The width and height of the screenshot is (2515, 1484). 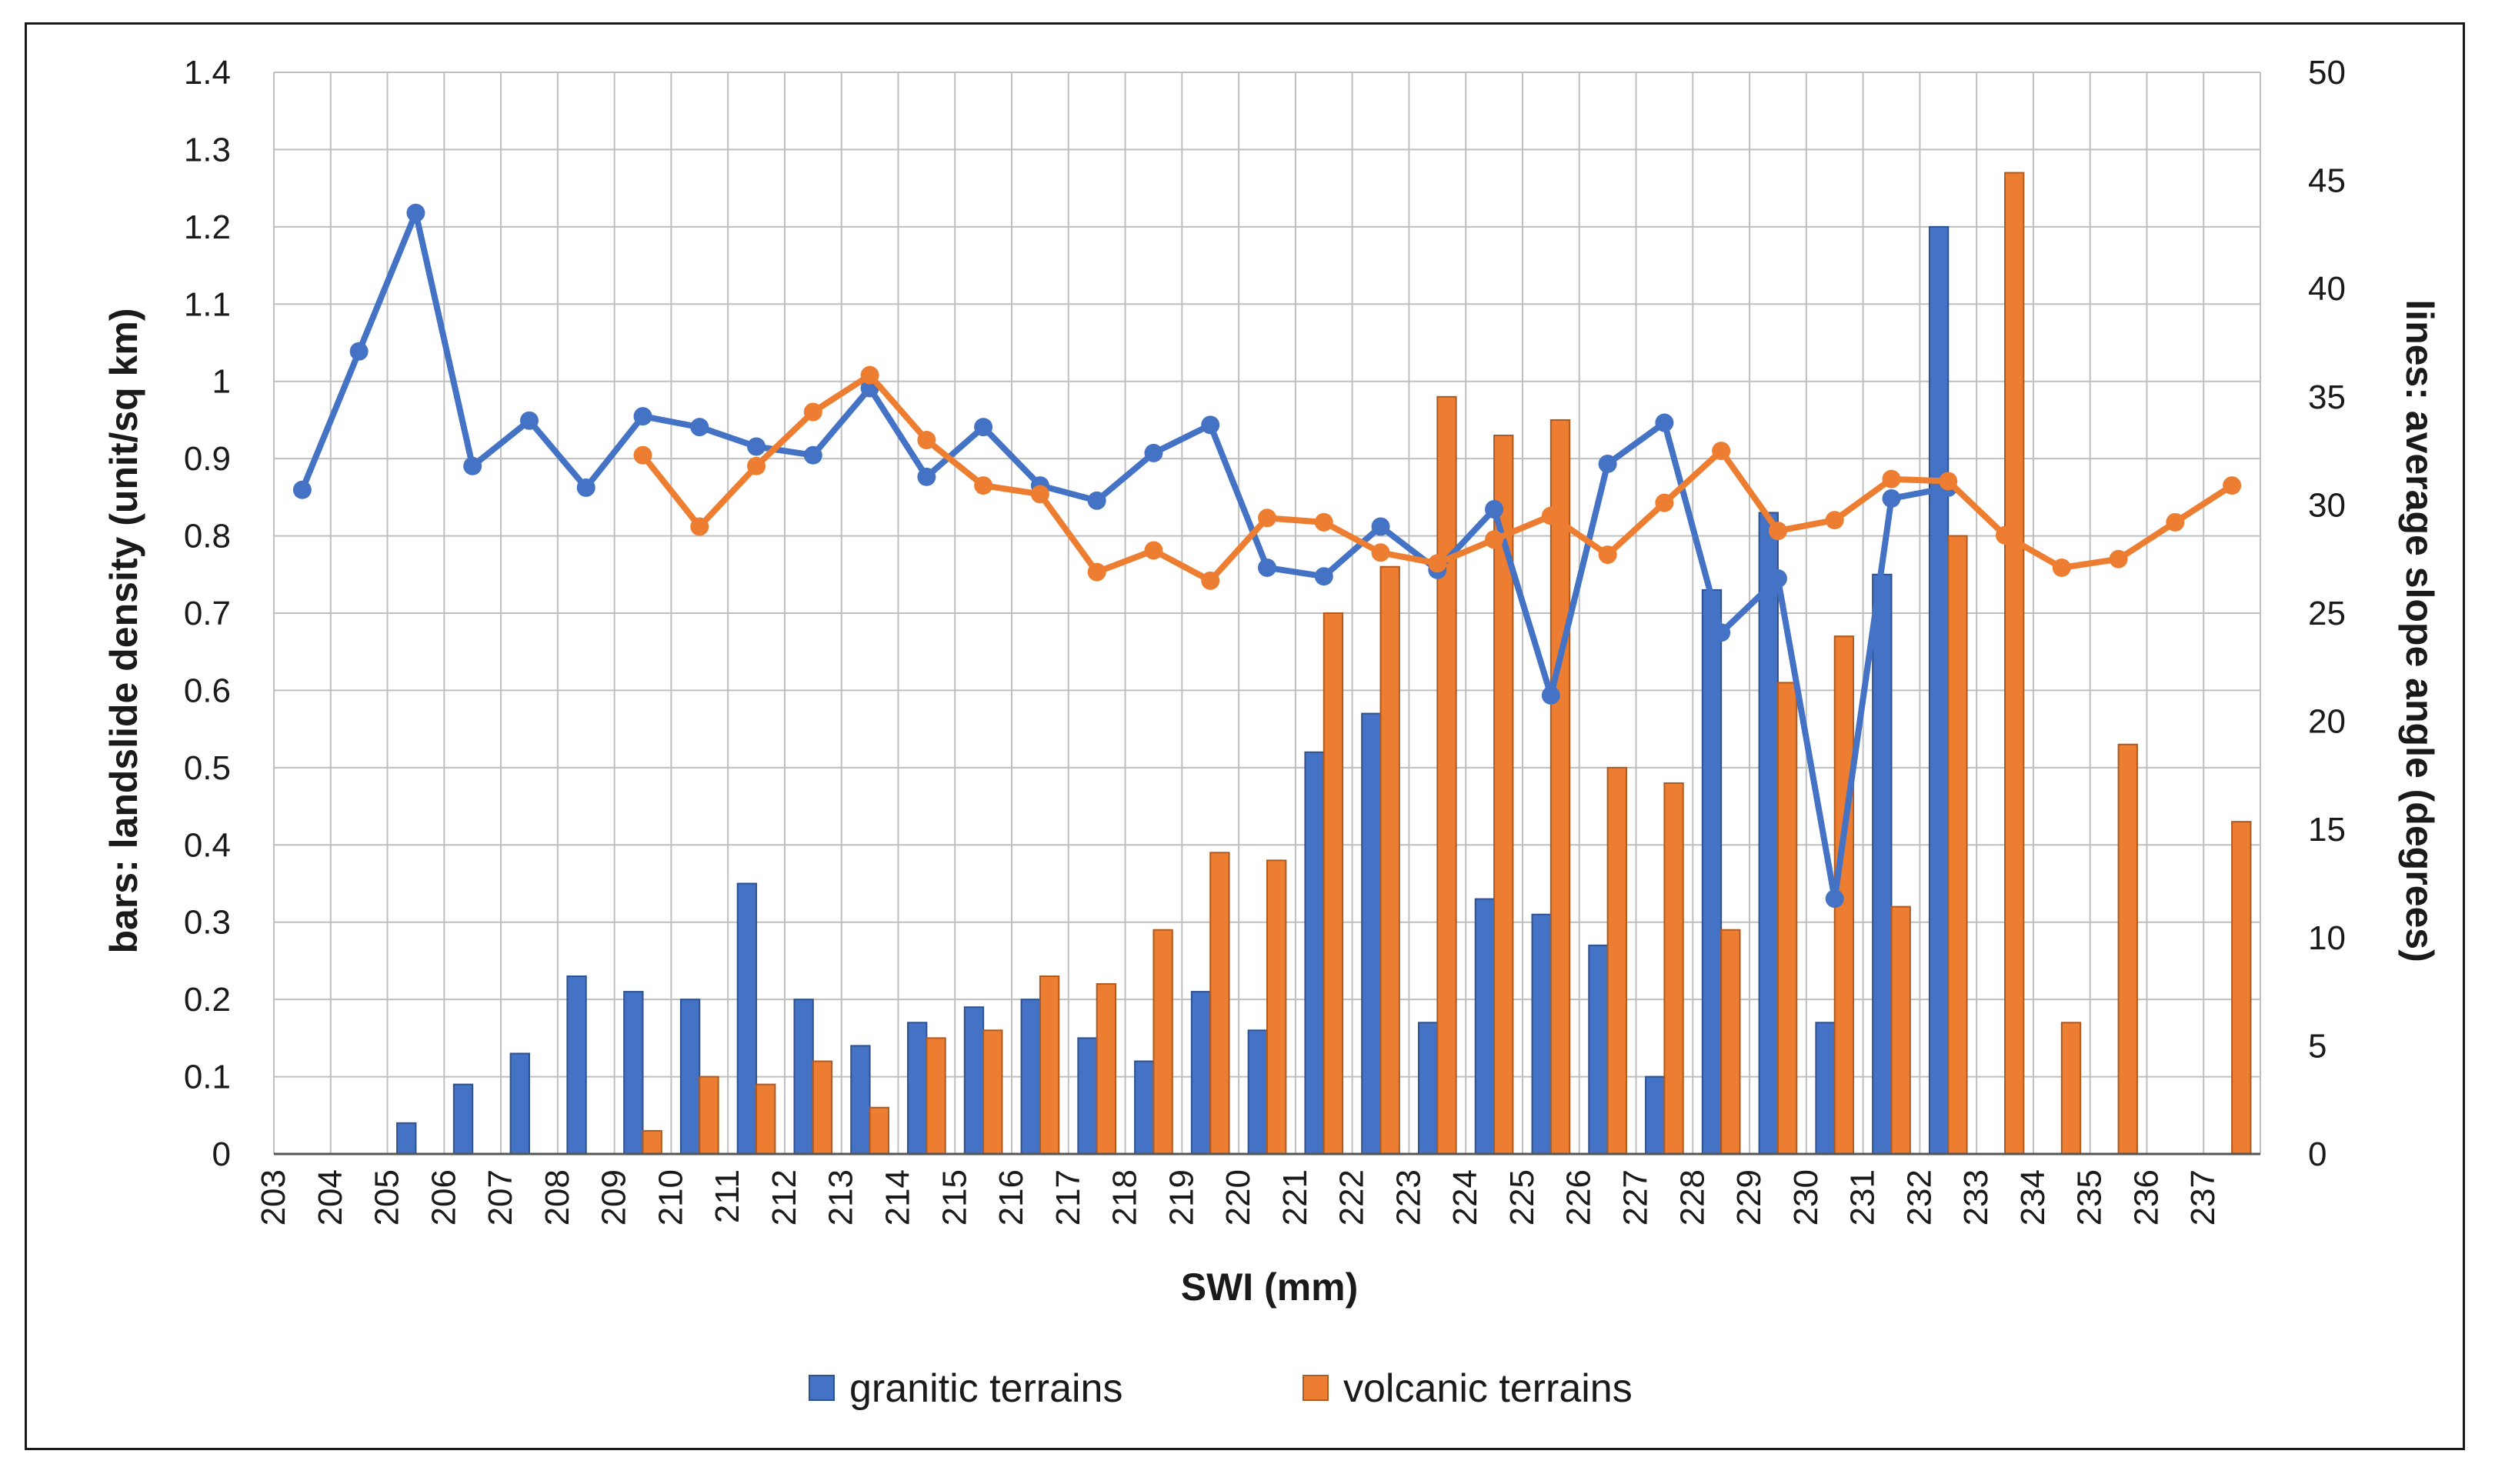 I want to click on x-tick-label: 228, so click(x=1692, y=1197).